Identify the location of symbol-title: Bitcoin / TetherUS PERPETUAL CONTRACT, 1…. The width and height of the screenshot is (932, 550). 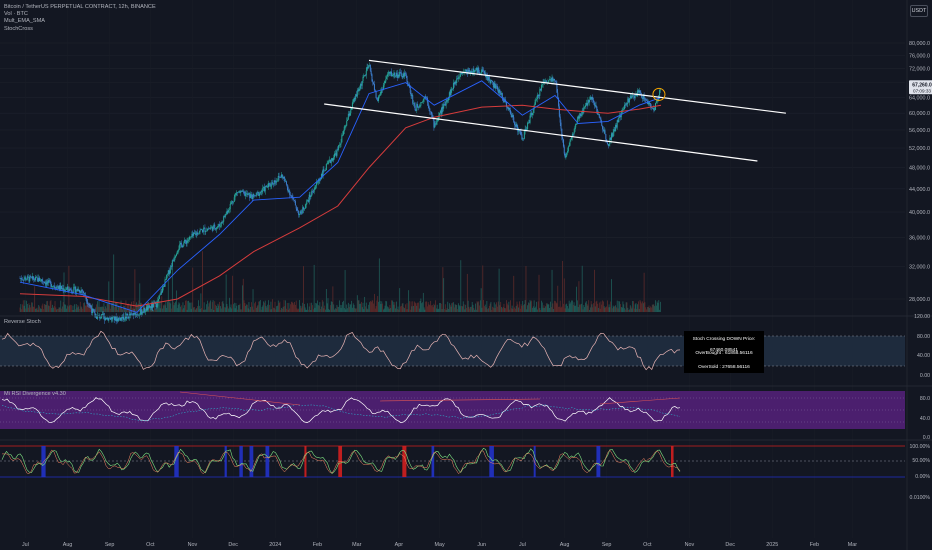
(80, 7).